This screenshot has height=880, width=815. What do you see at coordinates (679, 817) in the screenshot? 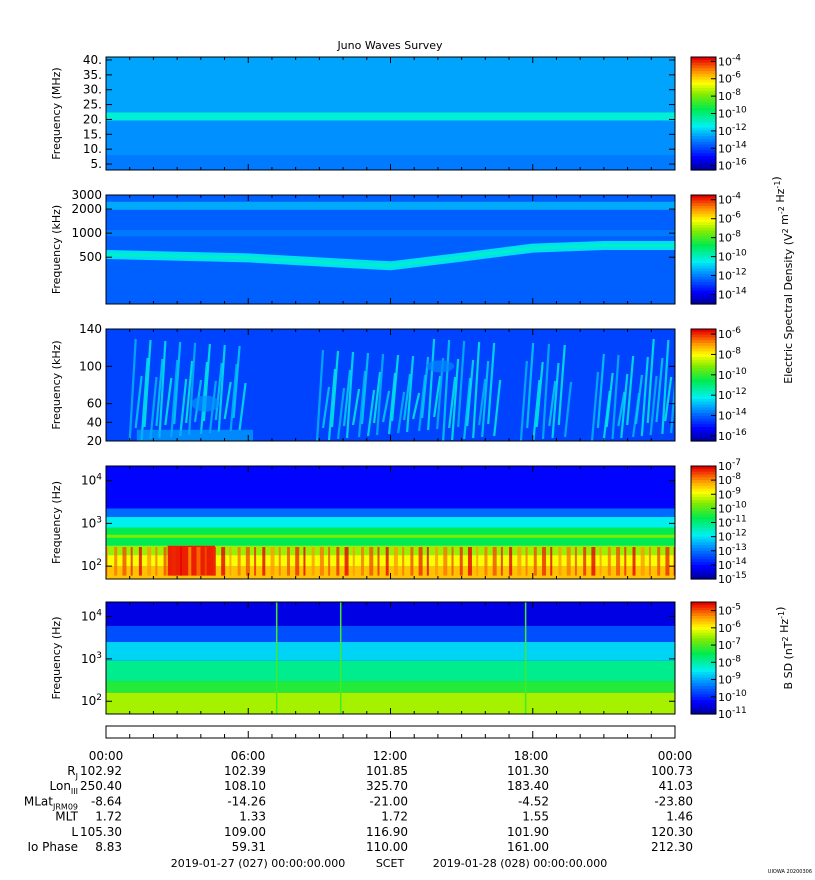
I see `ephemeris-value: 1.46` at bounding box center [679, 817].